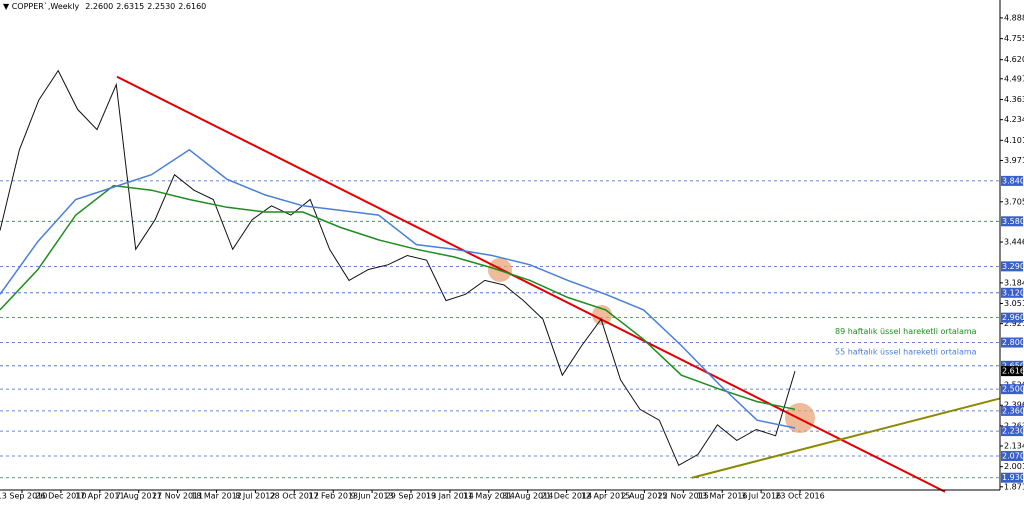  What do you see at coordinates (1014, 99) in the screenshot?
I see `y-tick-label: 4.3635` at bounding box center [1014, 99].